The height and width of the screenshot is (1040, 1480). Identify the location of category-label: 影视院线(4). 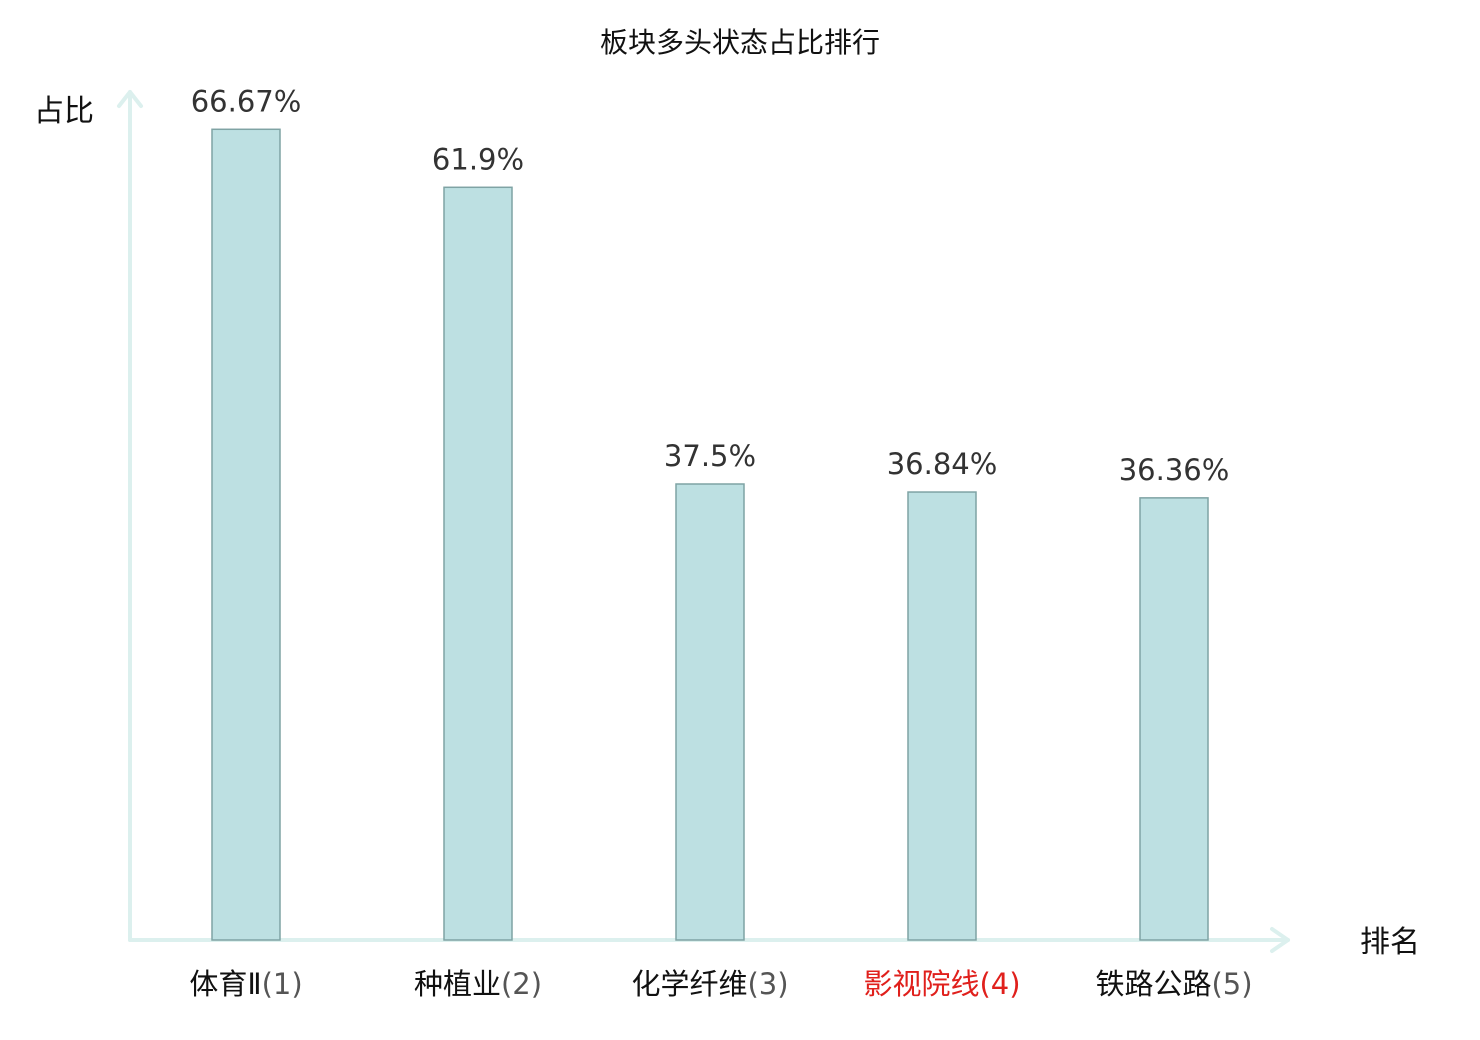
(941, 984).